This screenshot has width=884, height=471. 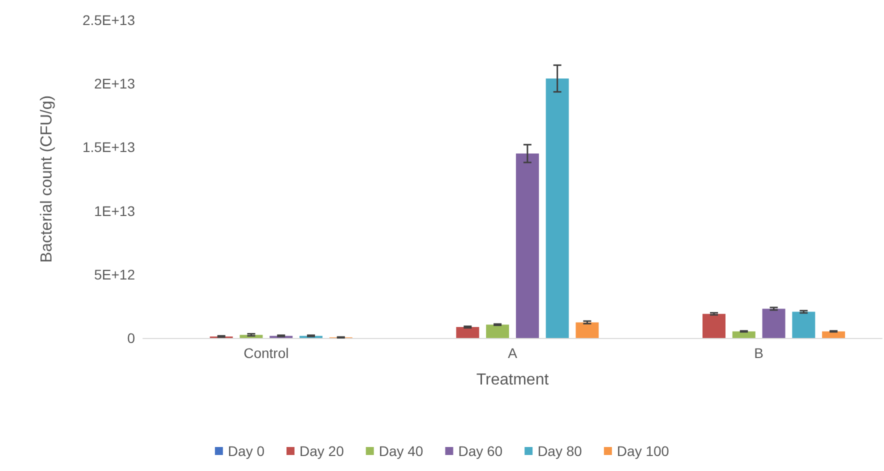 I want to click on y-tick-label: 2.5E+13, so click(x=109, y=20).